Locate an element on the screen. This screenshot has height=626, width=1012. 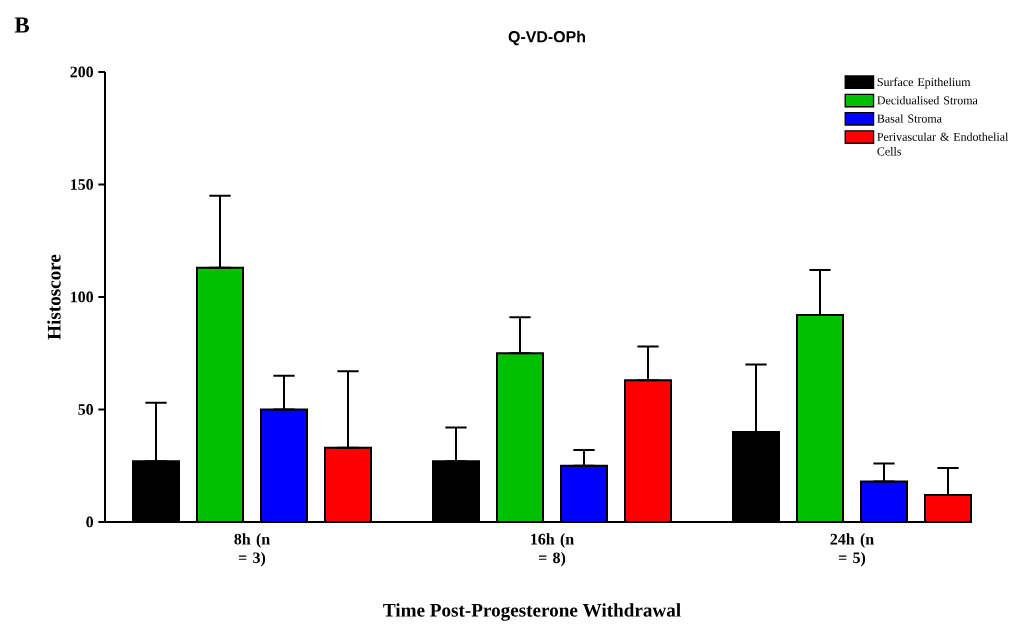
legend-label: Surface Epithelium is located at coordinates (924, 83).